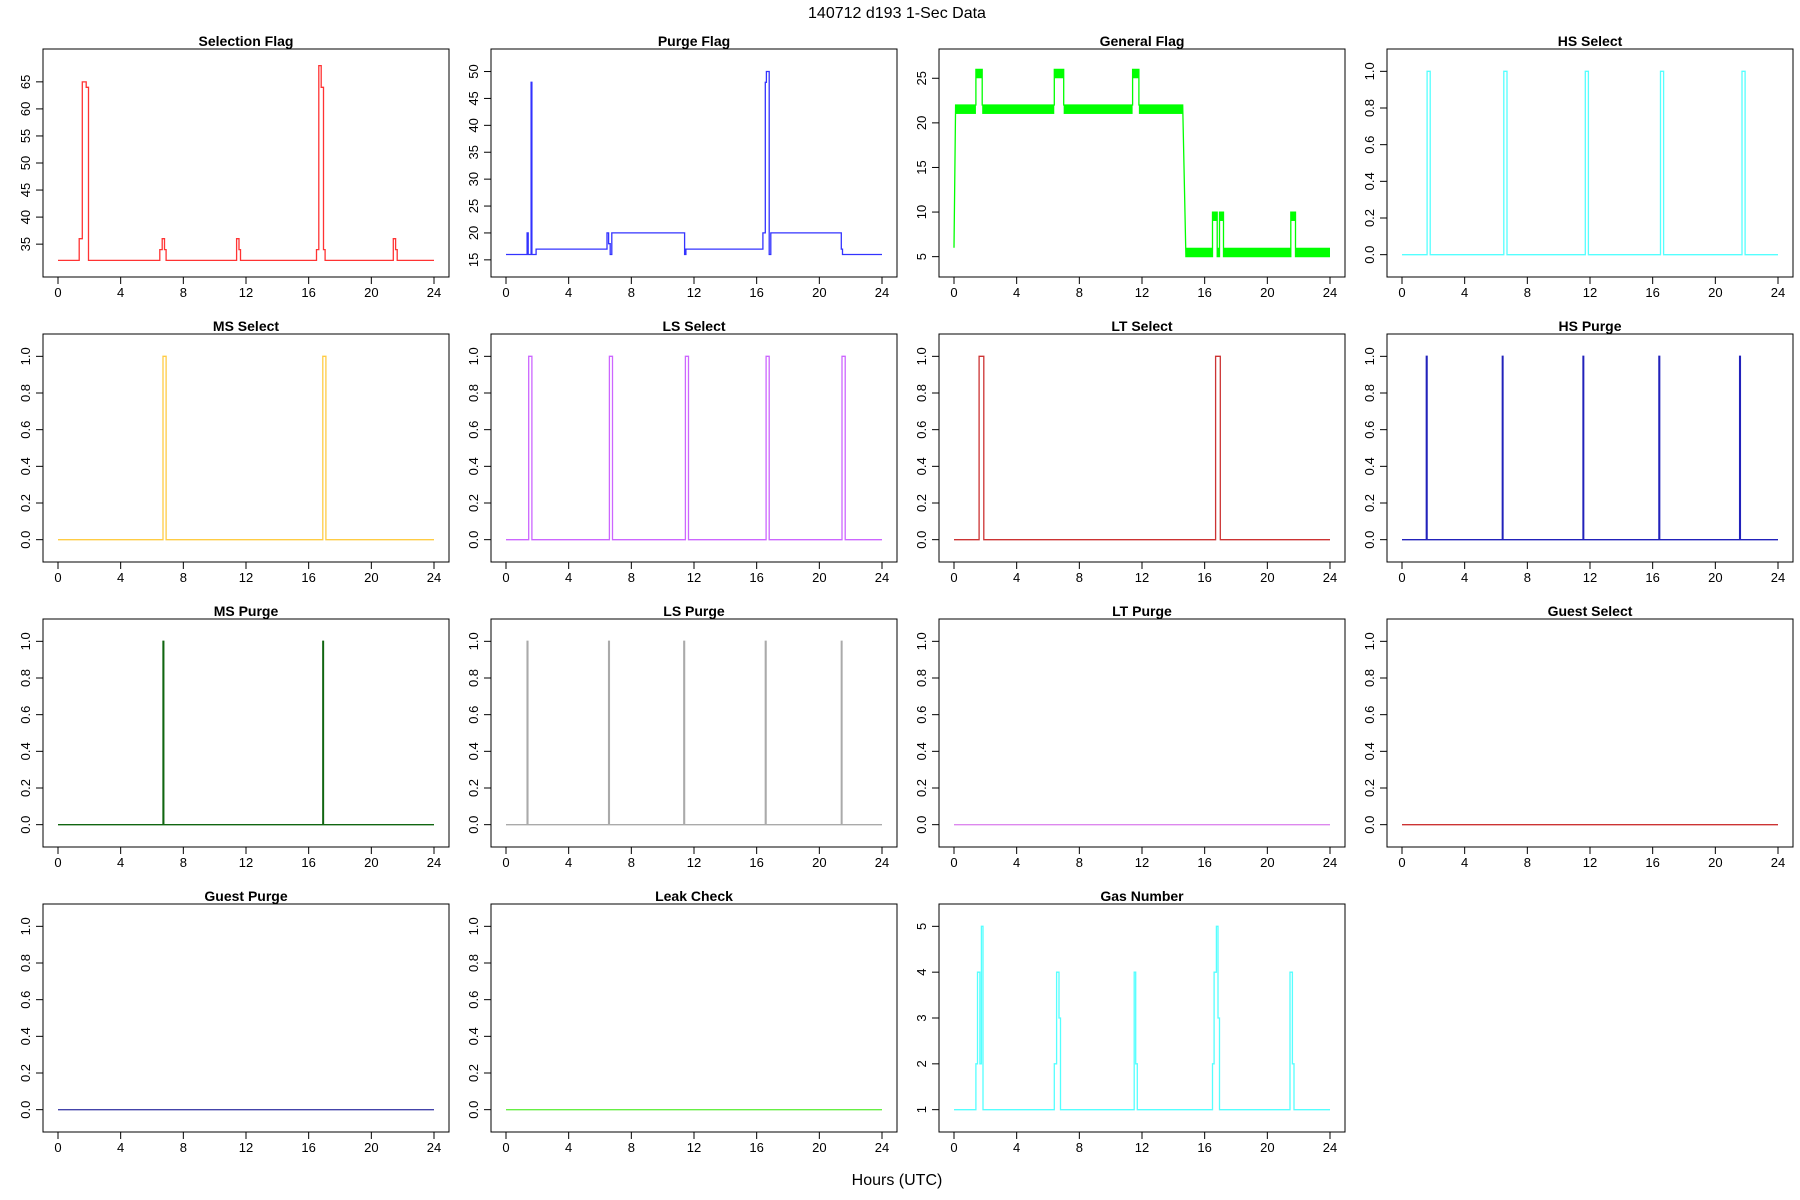 This screenshot has height=1200, width=1800. What do you see at coordinates (897, 13) in the screenshot?
I see `figure-title: 140712 d193 1-Sec Data` at bounding box center [897, 13].